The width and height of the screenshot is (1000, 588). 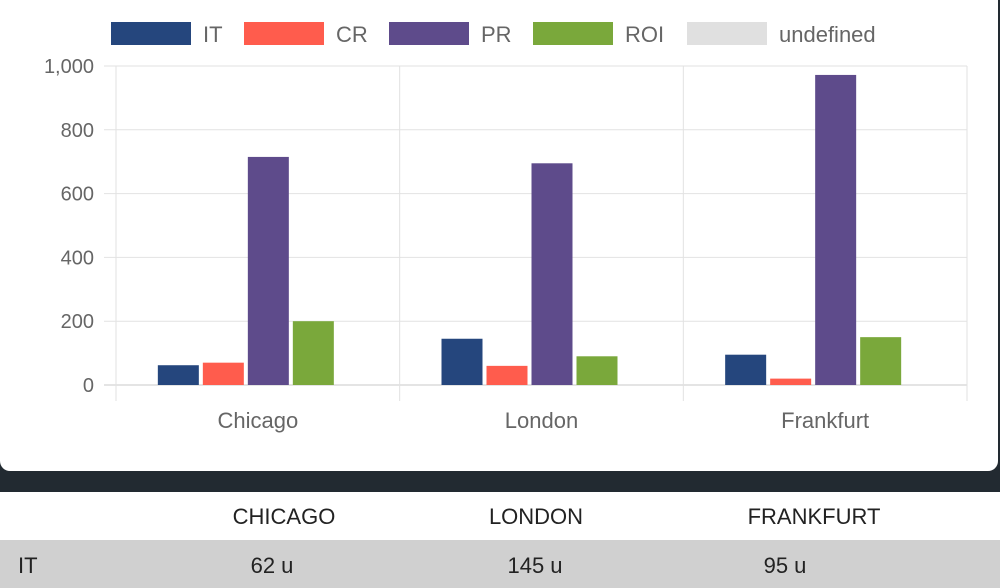 I want to click on table-cell: 145 u, so click(x=535, y=565).